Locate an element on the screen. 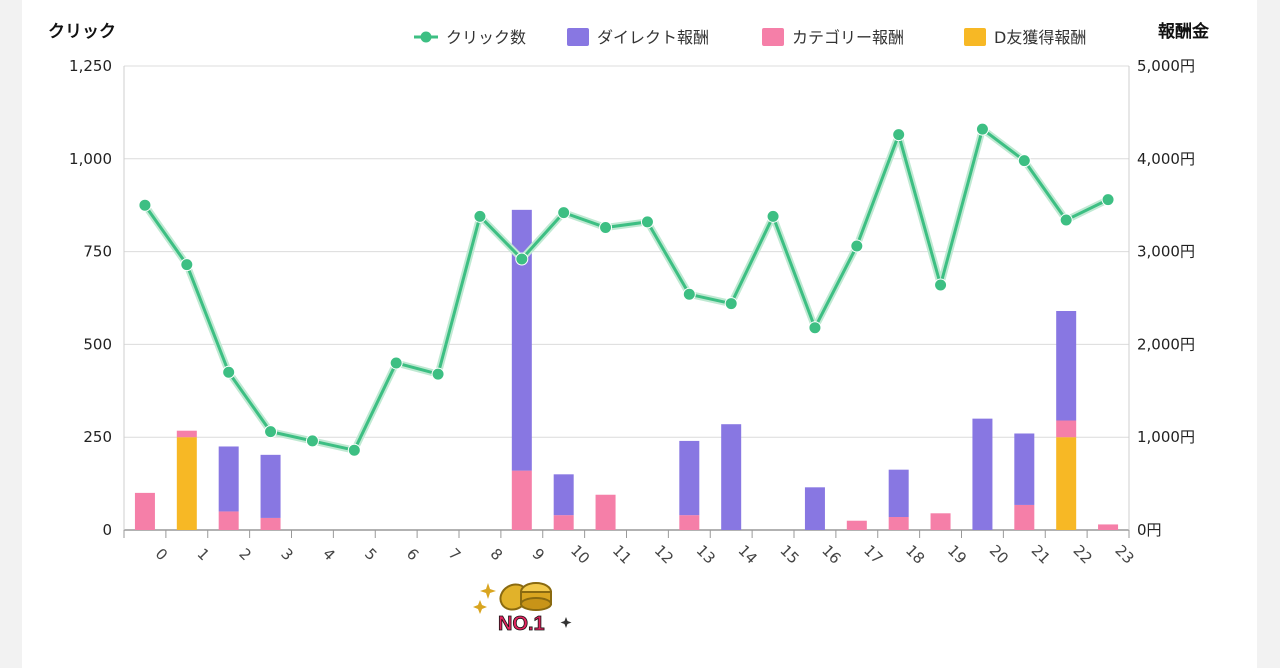  x-tick-label: 1 is located at coordinates (203, 554).